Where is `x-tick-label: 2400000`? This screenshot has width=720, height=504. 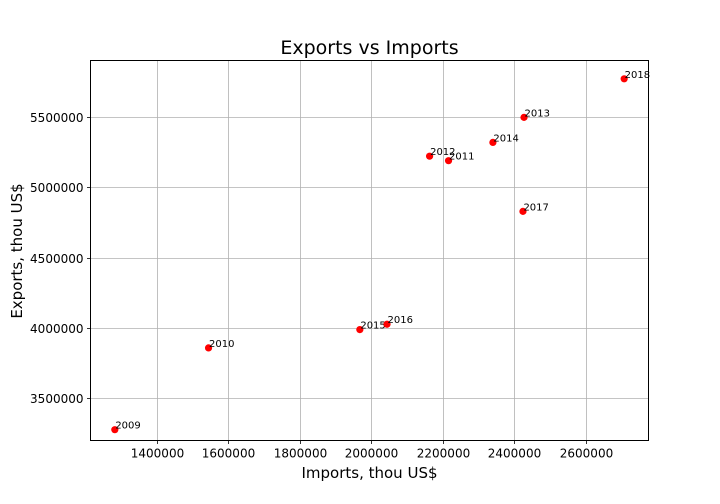 x-tick-label: 2400000 is located at coordinates (514, 454).